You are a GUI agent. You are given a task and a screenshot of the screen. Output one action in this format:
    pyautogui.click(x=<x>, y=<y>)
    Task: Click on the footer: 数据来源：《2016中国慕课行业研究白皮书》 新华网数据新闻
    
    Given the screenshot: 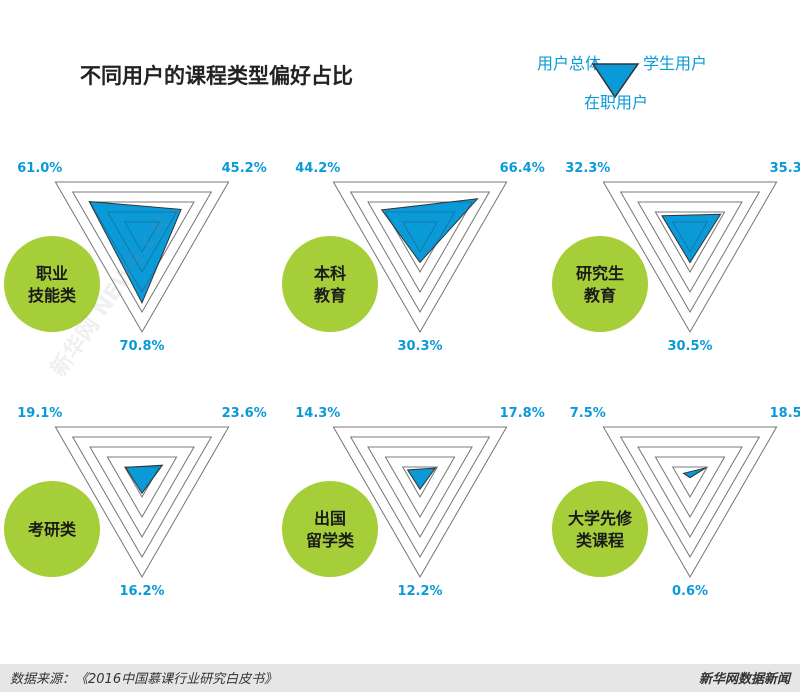 What is the action you would take?
    pyautogui.click(x=400, y=678)
    